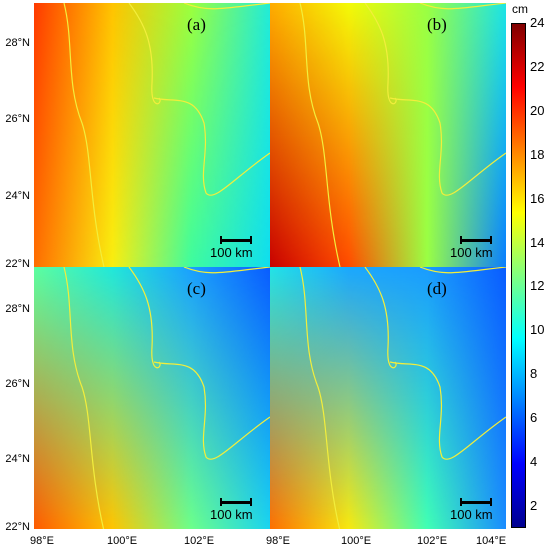  What do you see at coordinates (537, 242) in the screenshot?
I see `colorbar-tick-label: 14` at bounding box center [537, 242].